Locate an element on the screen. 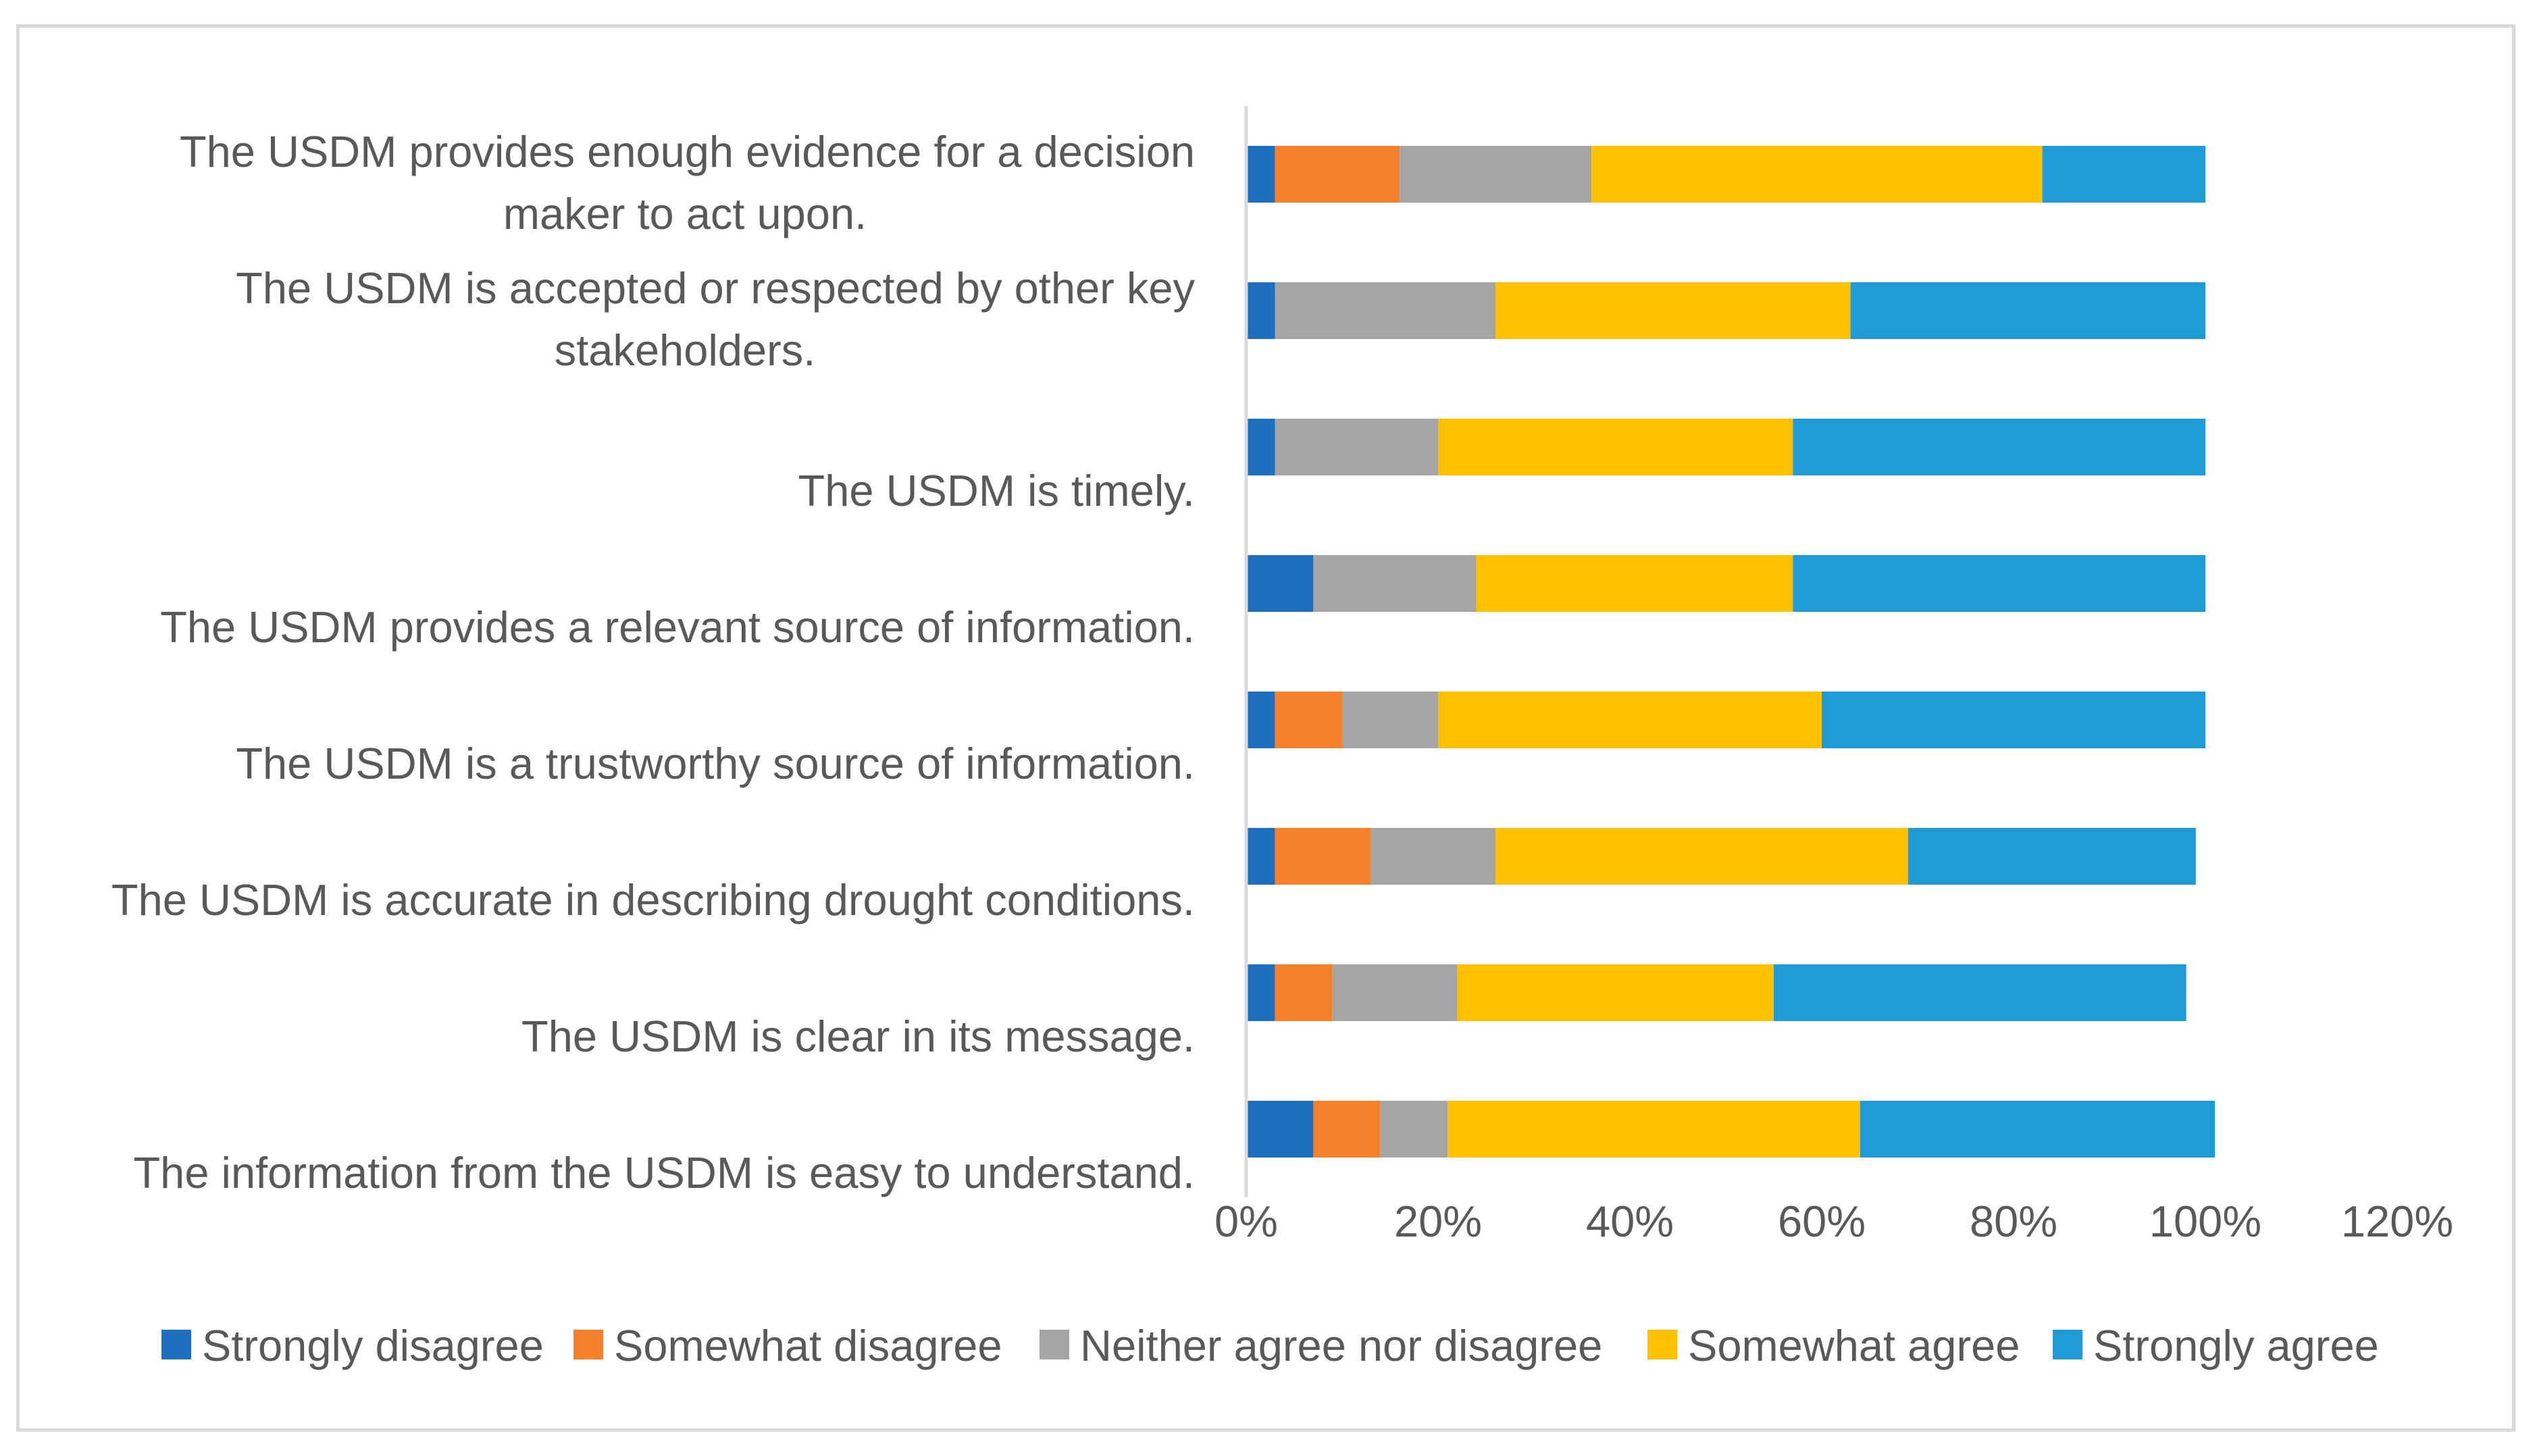 The width and height of the screenshot is (2535, 1456). category-label: The USDM is clear in its message. is located at coordinates (858, 1036).